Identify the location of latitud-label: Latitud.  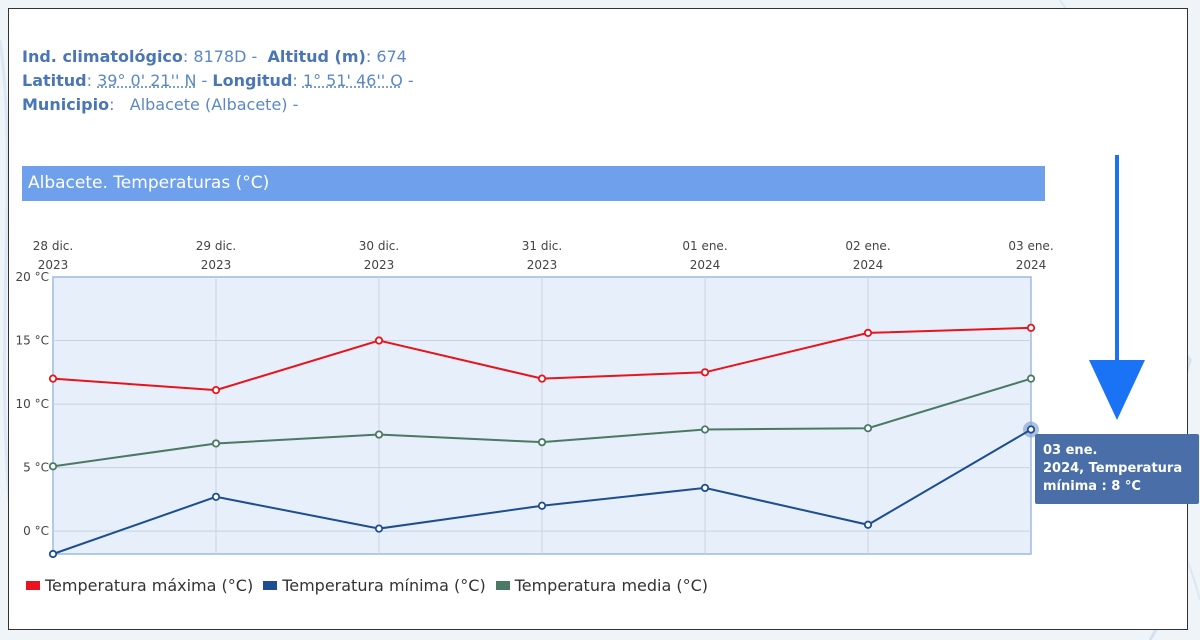
(54, 80).